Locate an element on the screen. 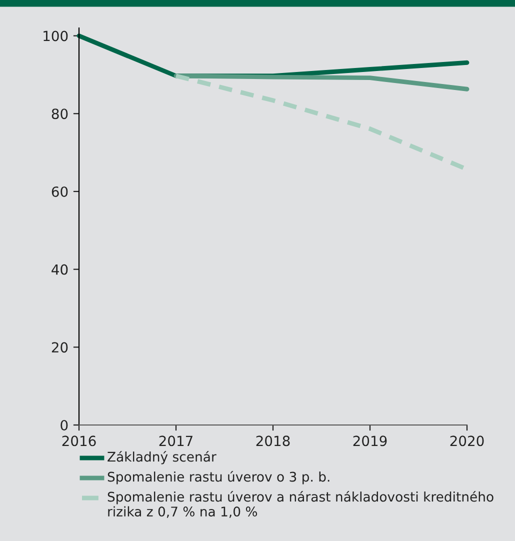 The width and height of the screenshot is (515, 541). line-series is located at coordinates (322, 83).